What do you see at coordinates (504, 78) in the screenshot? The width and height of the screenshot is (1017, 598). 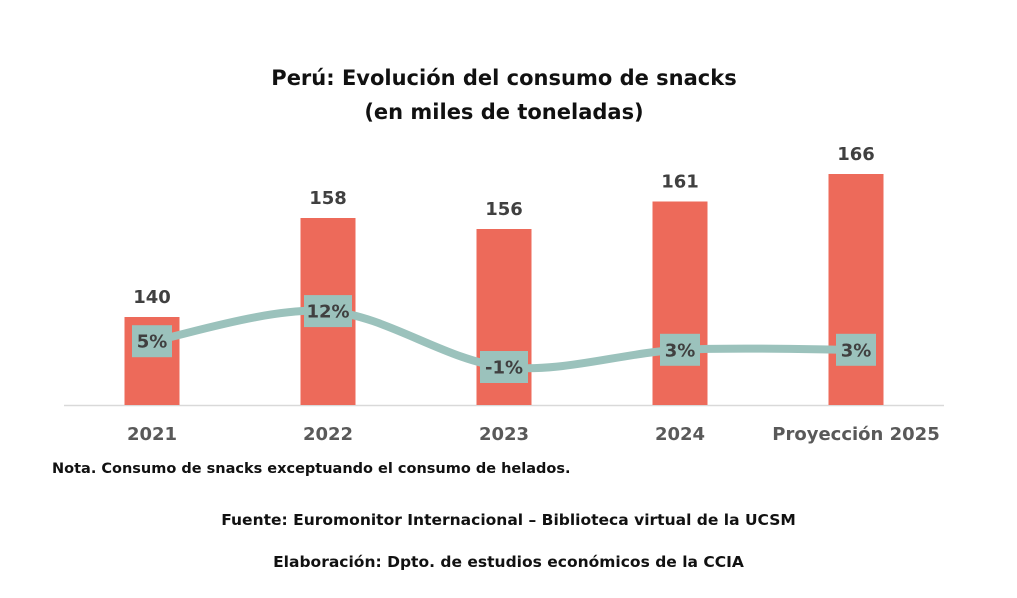 I see `chart-title: Perú: Evolución del consumo de snacks` at bounding box center [504, 78].